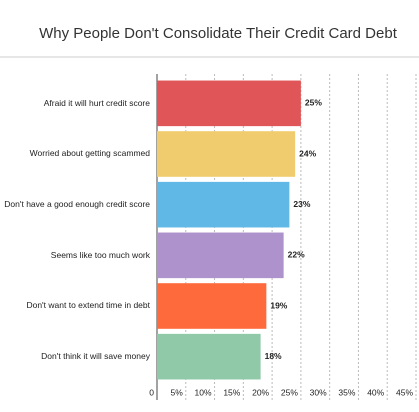 Image resolution: width=419 pixels, height=412 pixels. What do you see at coordinates (88, 305) in the screenshot?
I see `y-tick-label: Don't want to extend time in debt` at bounding box center [88, 305].